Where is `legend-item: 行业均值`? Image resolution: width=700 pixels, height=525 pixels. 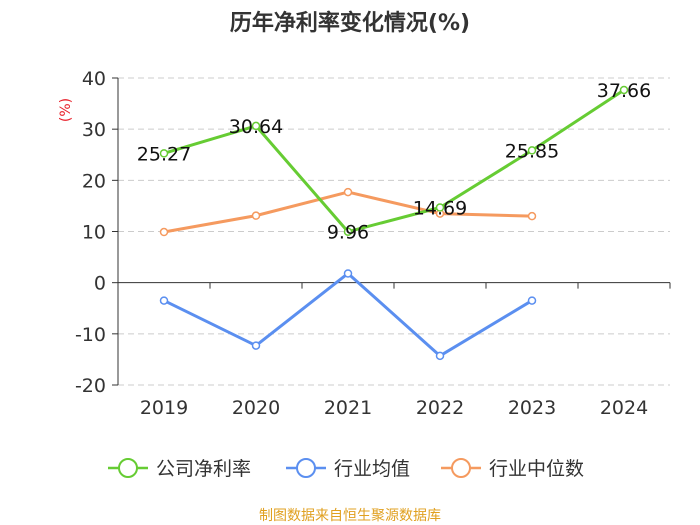 legend-item: 行业均值 is located at coordinates (348, 469).